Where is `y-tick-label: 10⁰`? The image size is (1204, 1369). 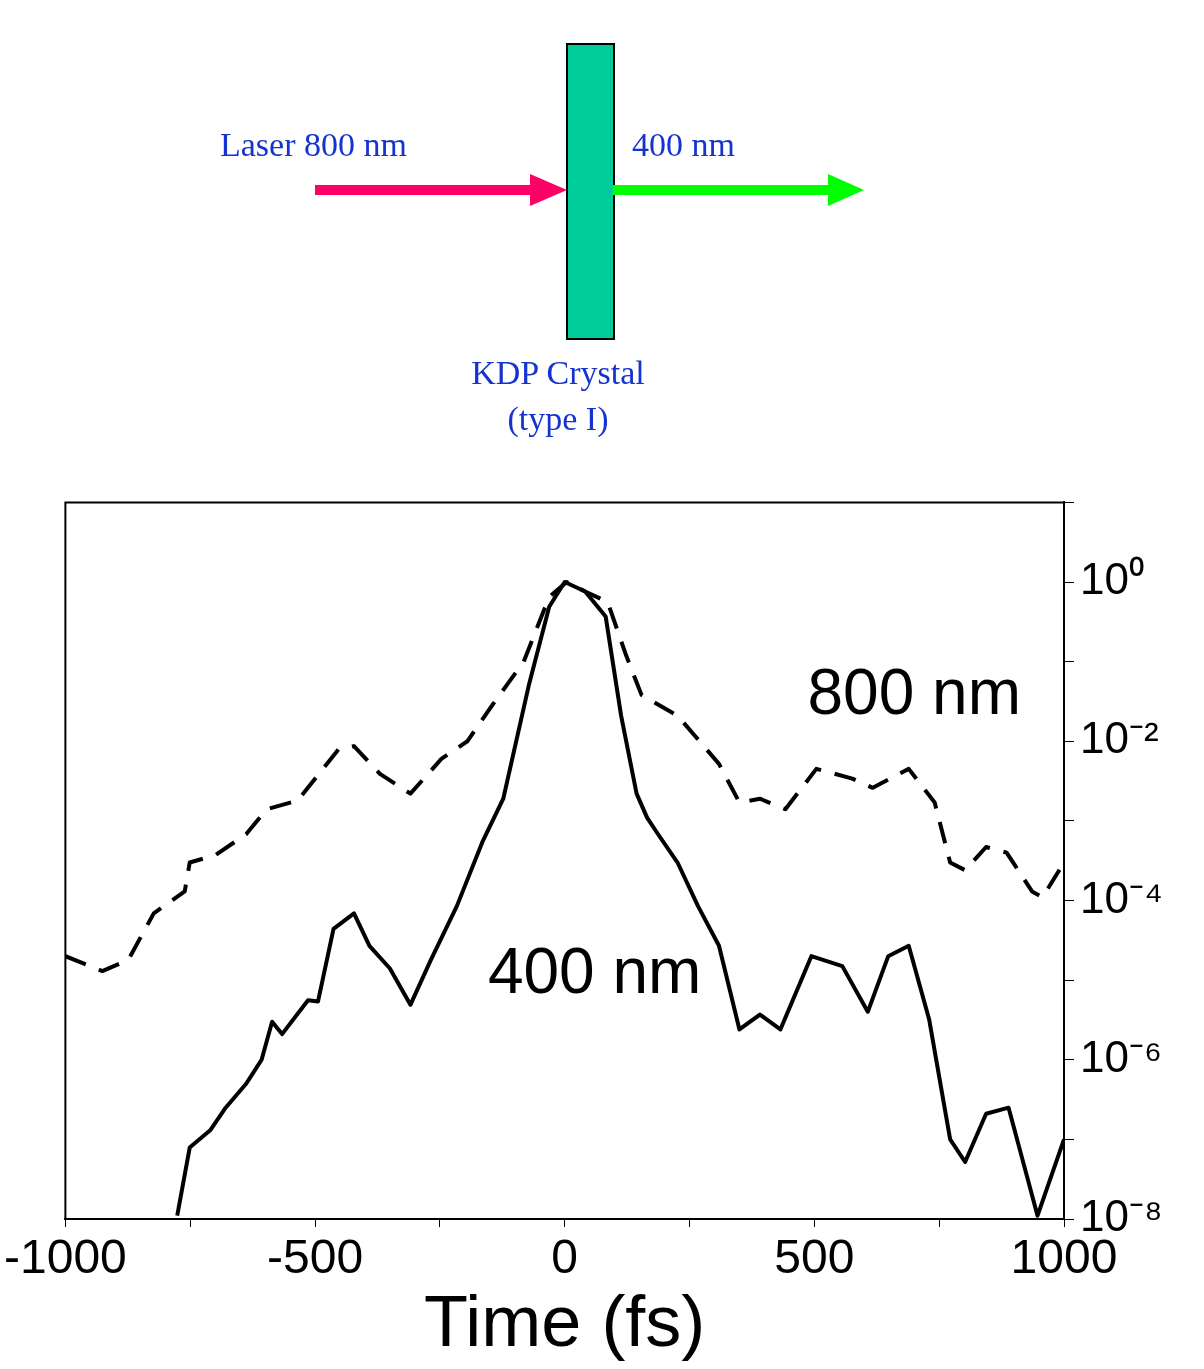 y-tick-label: 10⁰ is located at coordinates (1112, 579).